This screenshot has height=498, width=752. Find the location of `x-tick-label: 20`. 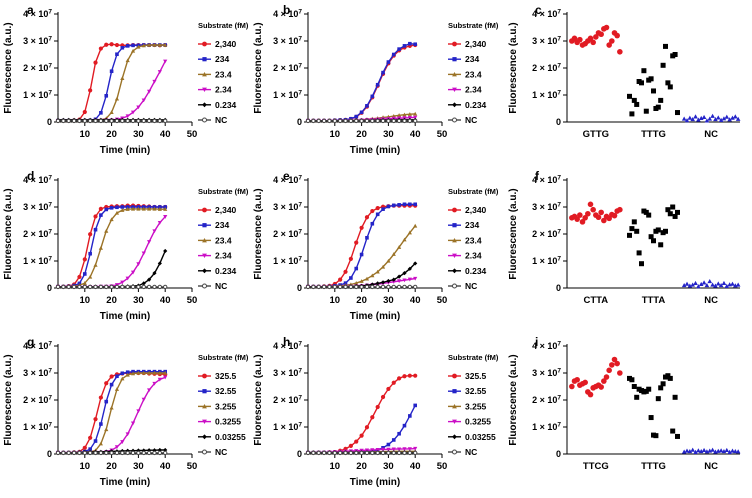

x-tick-label: 20 is located at coordinates (361, 466).